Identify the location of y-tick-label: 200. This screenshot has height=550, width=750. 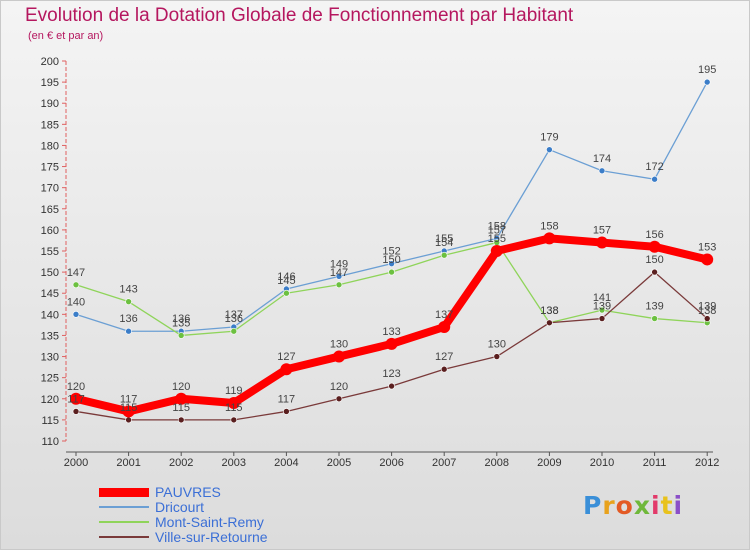
(50, 62).